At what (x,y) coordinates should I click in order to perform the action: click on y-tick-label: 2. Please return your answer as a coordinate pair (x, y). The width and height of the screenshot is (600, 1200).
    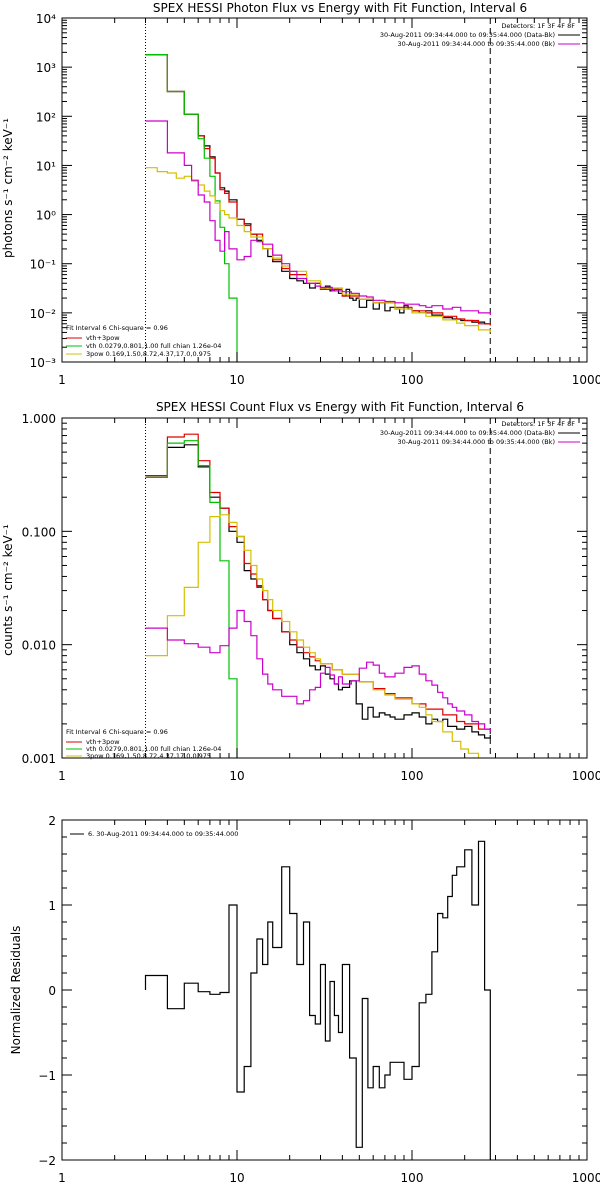
    Looking at the image, I should click on (52, 821).